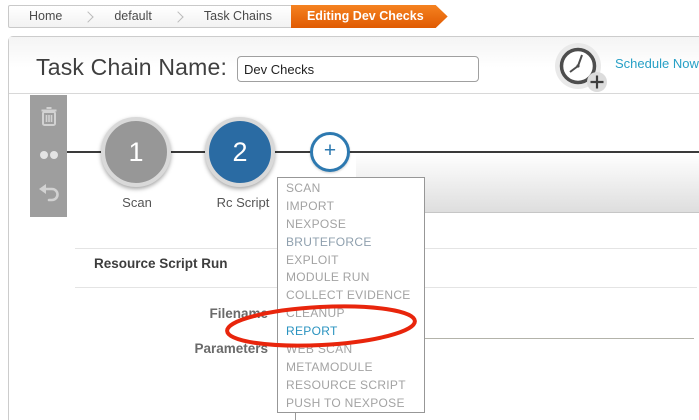  I want to click on node-label-scan: Scan, so click(137, 202).